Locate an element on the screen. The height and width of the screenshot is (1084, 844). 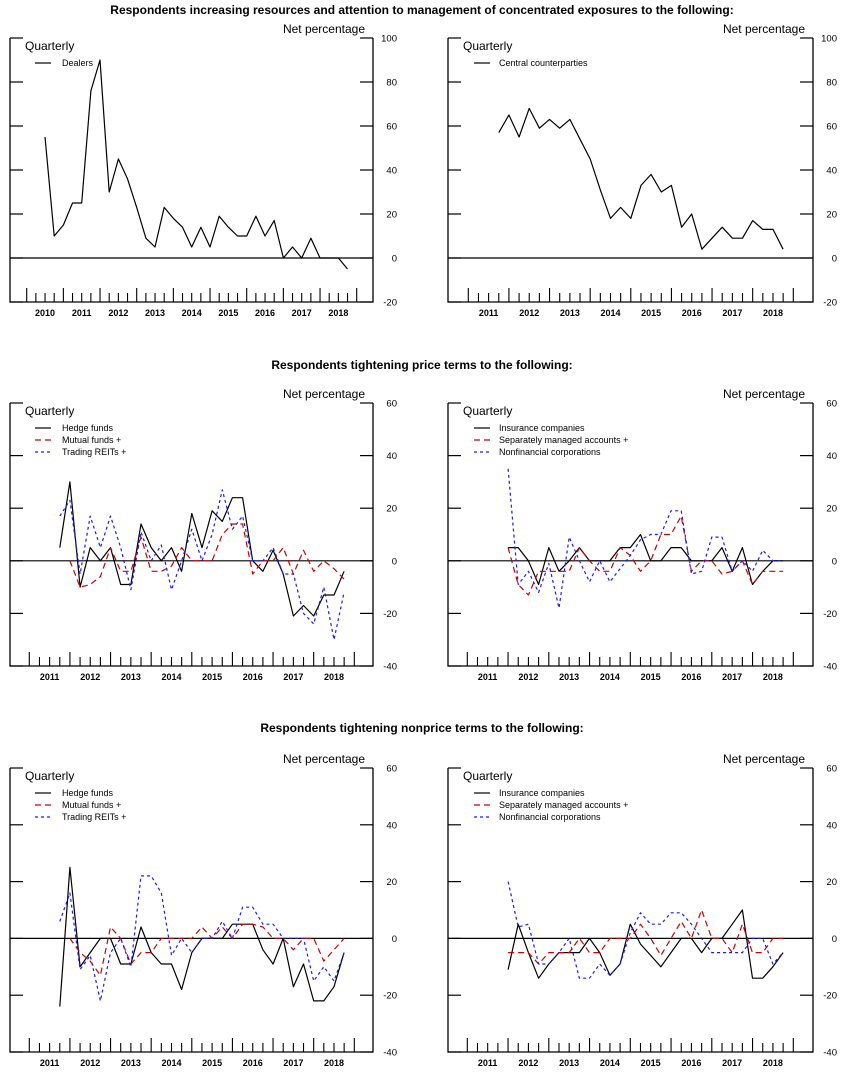
legend-label: Mutual funds + is located at coordinates (91, 440).